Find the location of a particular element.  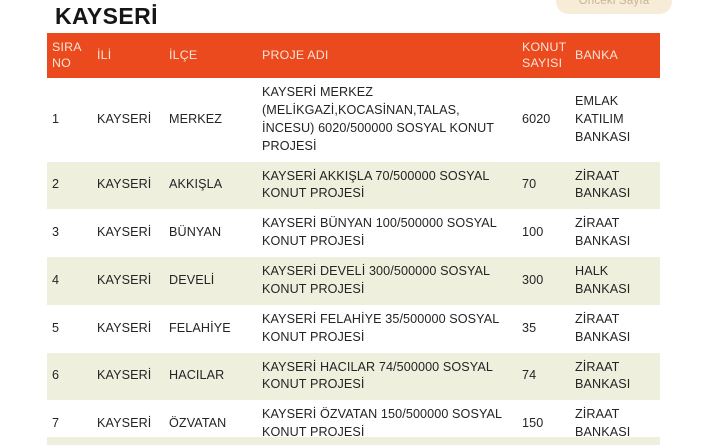

cell-ilce: AKKIŞLA is located at coordinates (210, 185).